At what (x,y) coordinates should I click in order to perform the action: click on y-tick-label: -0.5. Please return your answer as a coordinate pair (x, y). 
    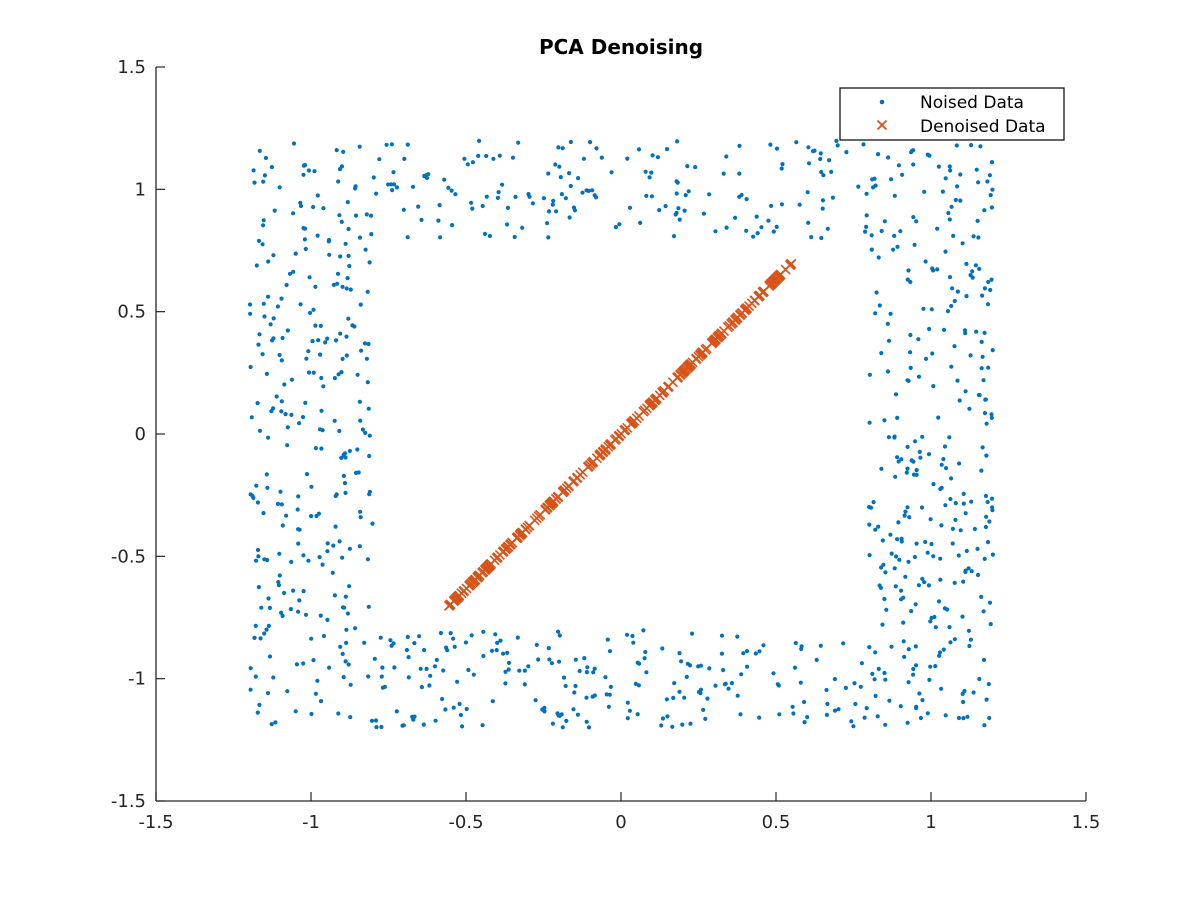
    Looking at the image, I should click on (128, 556).